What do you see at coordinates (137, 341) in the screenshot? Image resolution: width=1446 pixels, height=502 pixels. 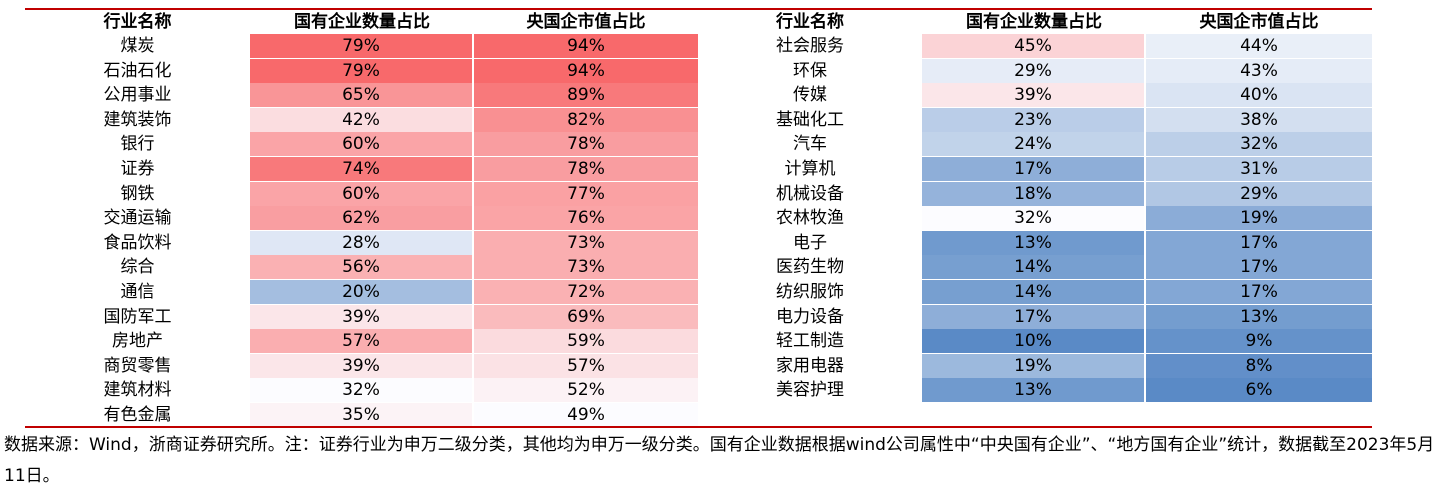 I see `industry-name: 房地产` at bounding box center [137, 341].